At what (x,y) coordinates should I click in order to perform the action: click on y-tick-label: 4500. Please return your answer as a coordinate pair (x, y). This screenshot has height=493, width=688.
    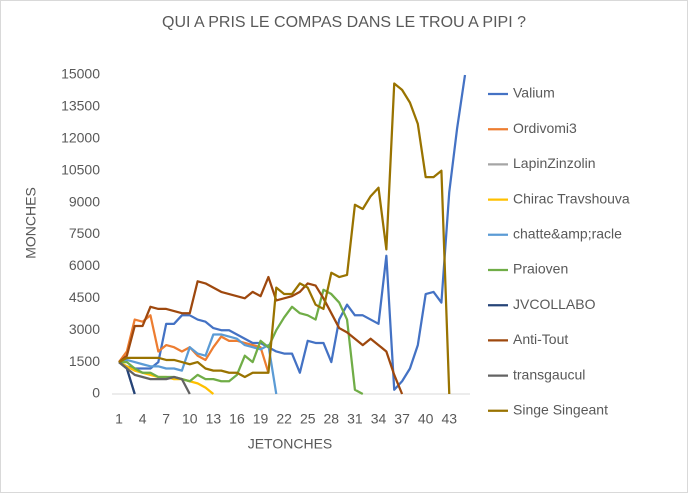
    Looking at the image, I should click on (84, 297).